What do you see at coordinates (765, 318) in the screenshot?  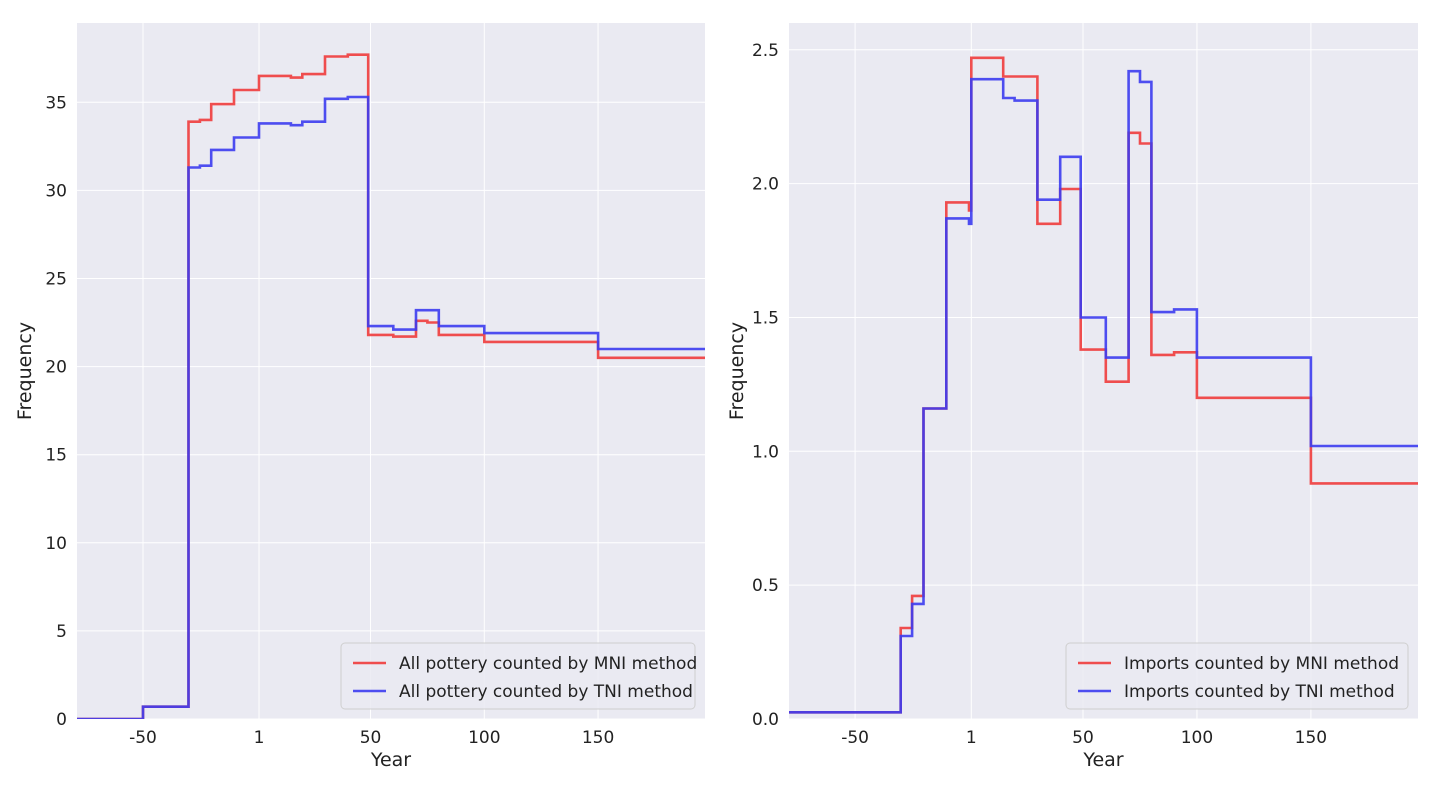 I see `y-tick-label: 1.5` at bounding box center [765, 318].